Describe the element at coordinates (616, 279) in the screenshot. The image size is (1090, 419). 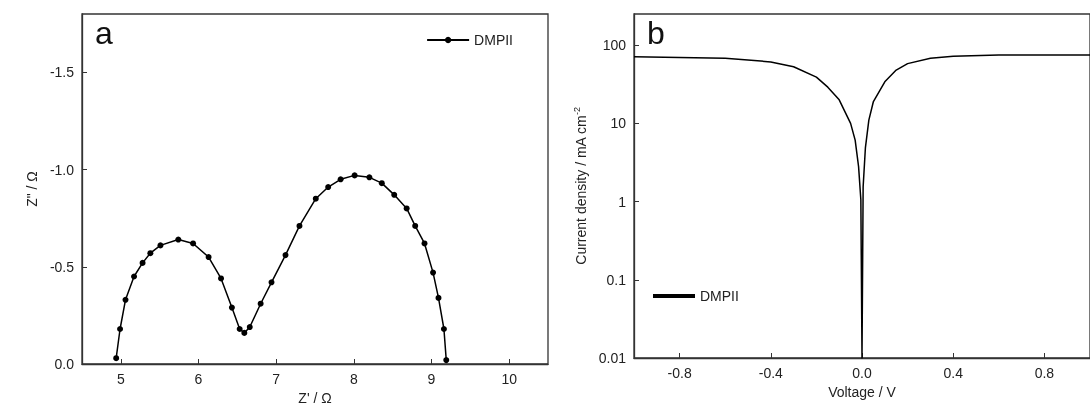
I see `y-tick-label: 0.1` at that location.